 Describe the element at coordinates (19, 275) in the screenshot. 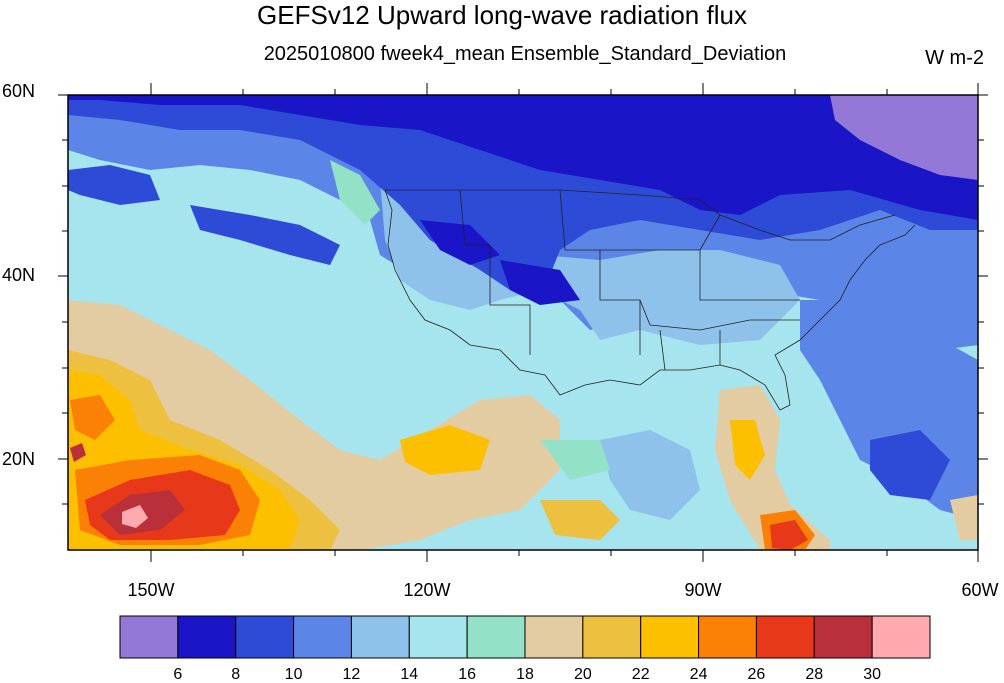

I see `lat-label-40n: 40N` at that location.